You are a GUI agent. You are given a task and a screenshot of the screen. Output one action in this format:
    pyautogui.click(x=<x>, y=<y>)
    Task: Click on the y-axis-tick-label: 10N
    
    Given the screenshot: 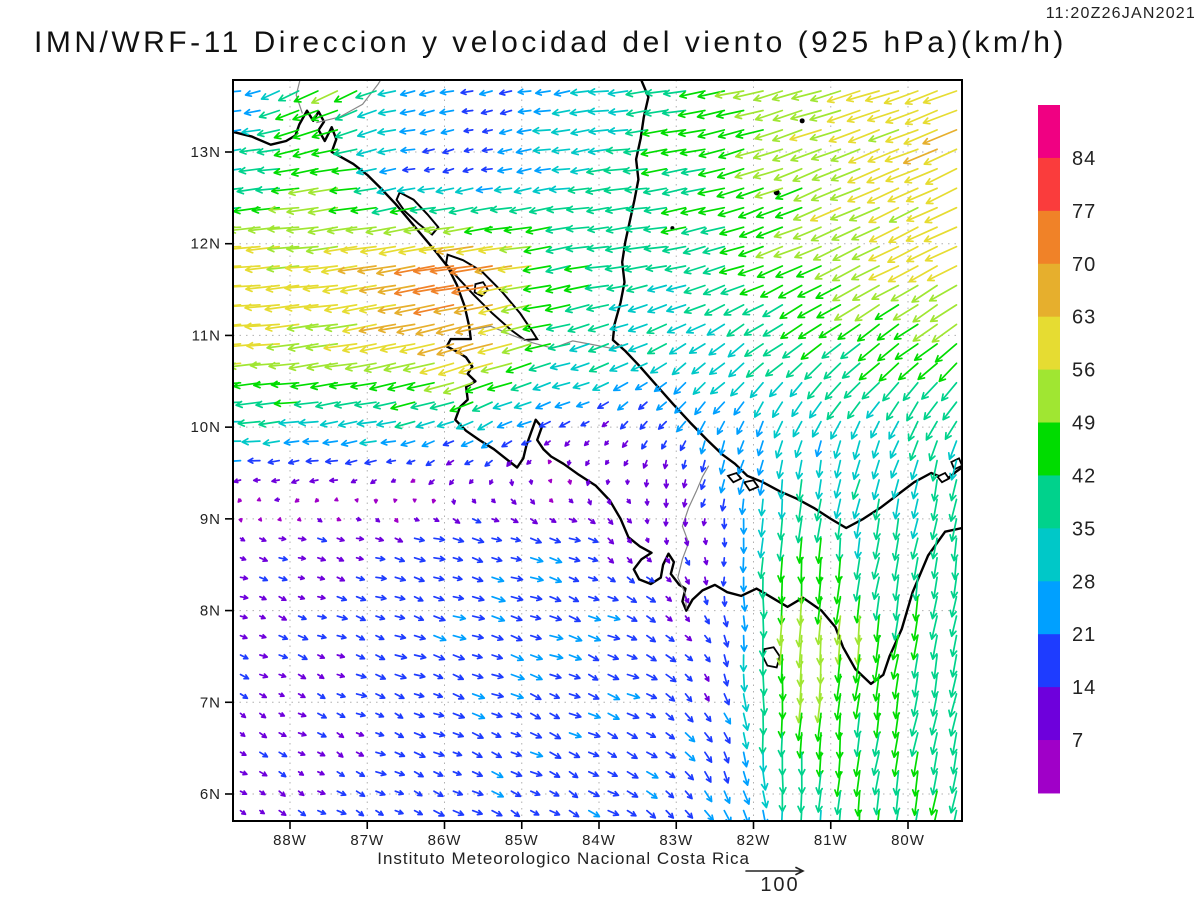 What is the action you would take?
    pyautogui.click(x=205, y=427)
    